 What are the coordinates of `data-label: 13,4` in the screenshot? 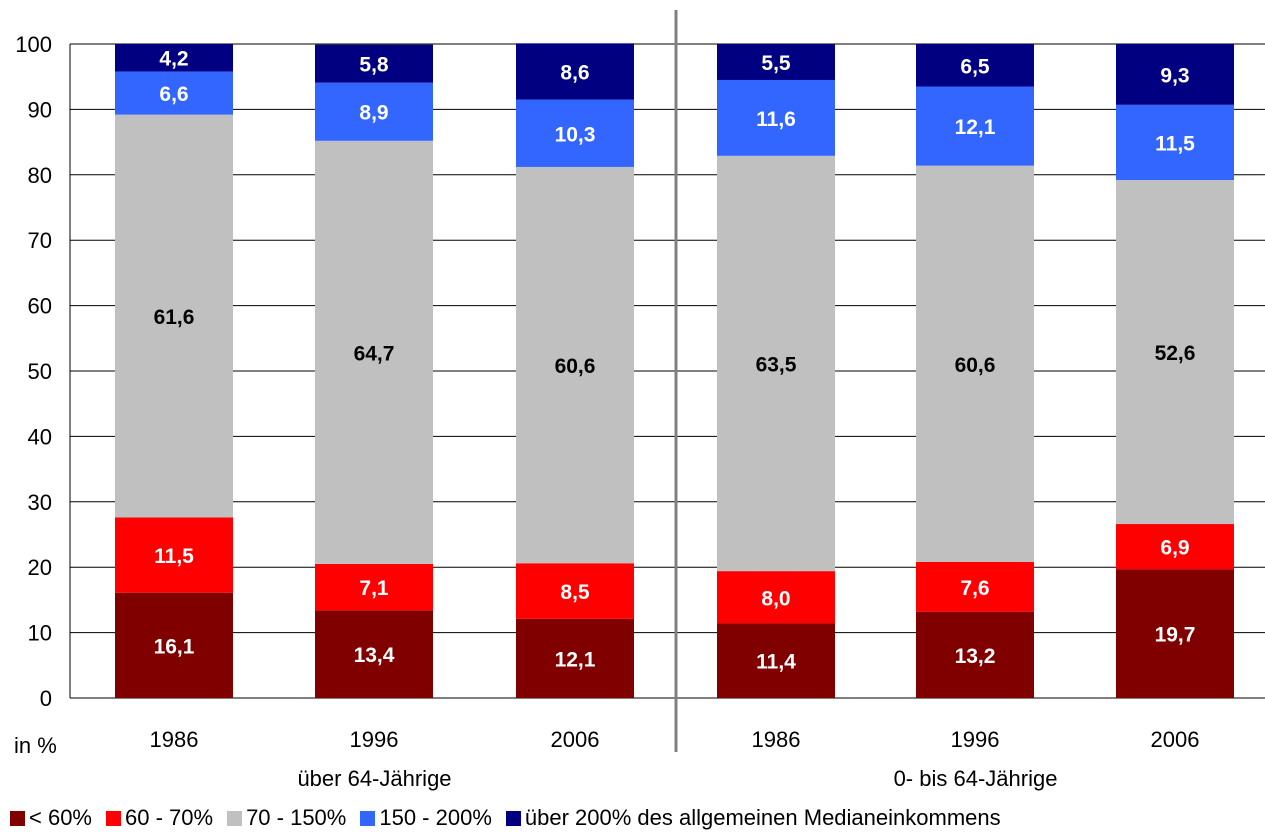 It's located at (374, 655).